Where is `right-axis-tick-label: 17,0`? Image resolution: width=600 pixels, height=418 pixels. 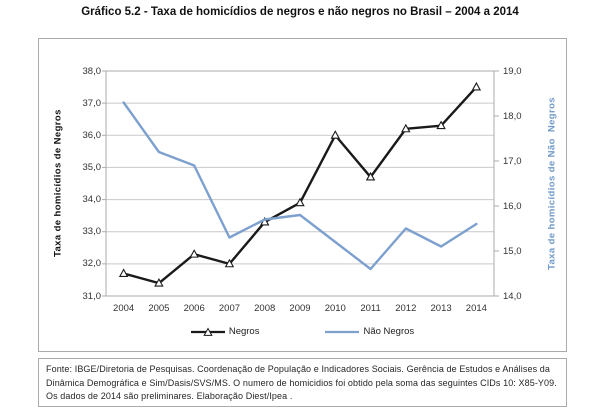 right-axis-tick-label: 17,0 is located at coordinates (512, 161).